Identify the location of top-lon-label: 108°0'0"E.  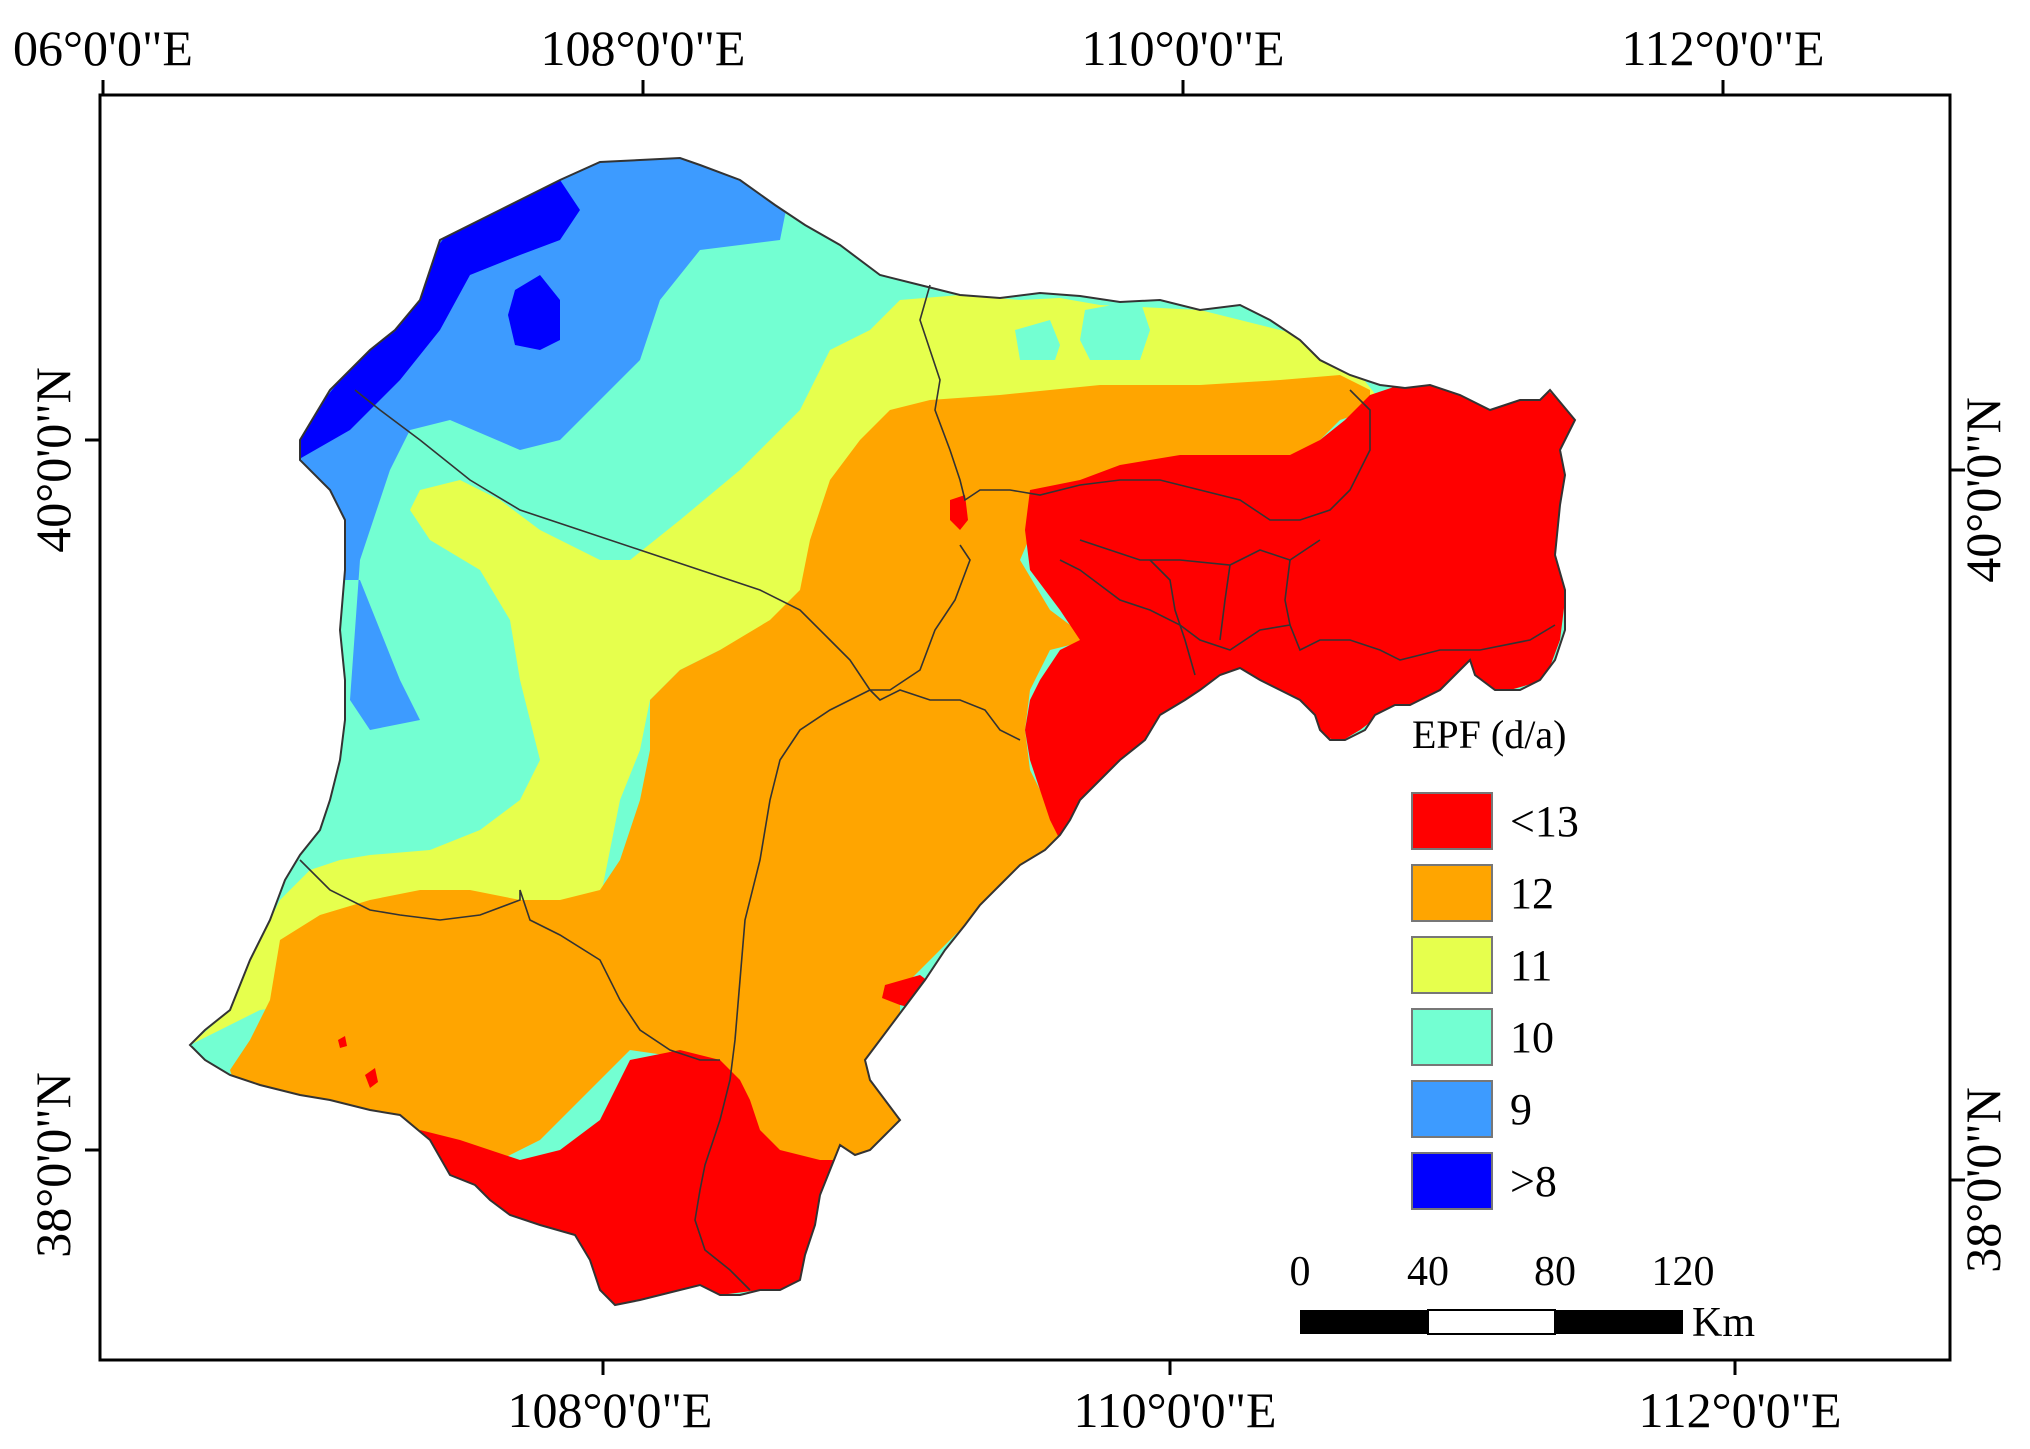
(643, 48).